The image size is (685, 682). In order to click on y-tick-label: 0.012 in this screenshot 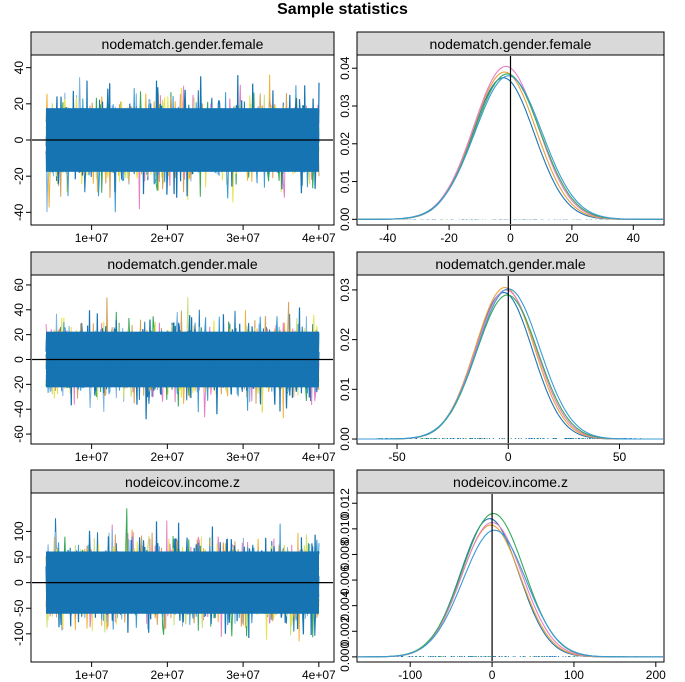, I will do `click(345, 503)`.